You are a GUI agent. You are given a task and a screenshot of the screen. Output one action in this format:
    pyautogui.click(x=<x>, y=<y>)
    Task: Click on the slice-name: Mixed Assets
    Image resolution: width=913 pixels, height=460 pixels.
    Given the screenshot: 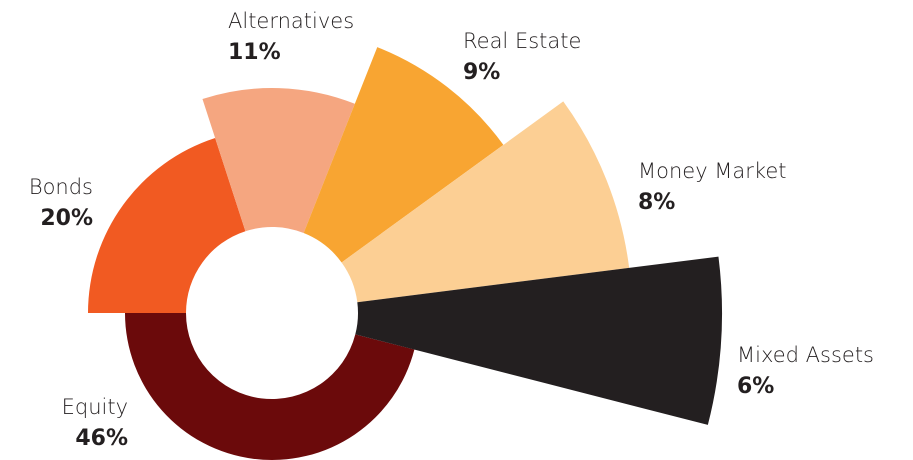 What is the action you would take?
    pyautogui.click(x=805, y=355)
    